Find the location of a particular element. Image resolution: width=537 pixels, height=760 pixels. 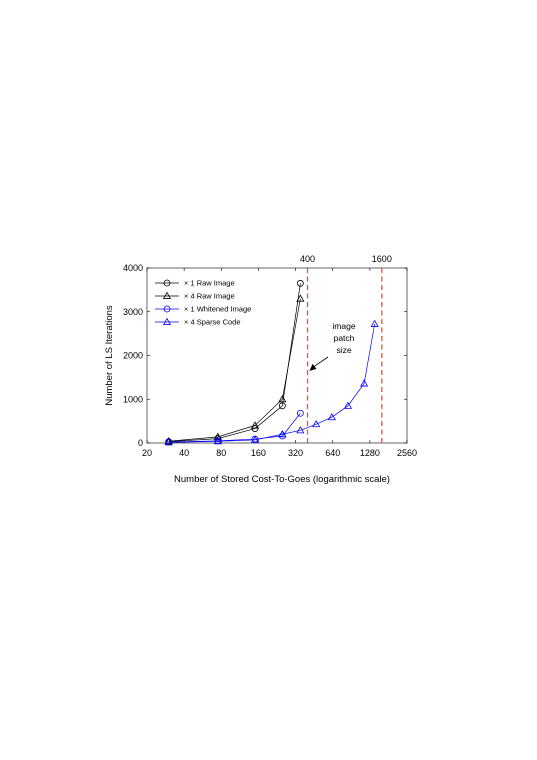

x-tick-label: 640 is located at coordinates (332, 453).